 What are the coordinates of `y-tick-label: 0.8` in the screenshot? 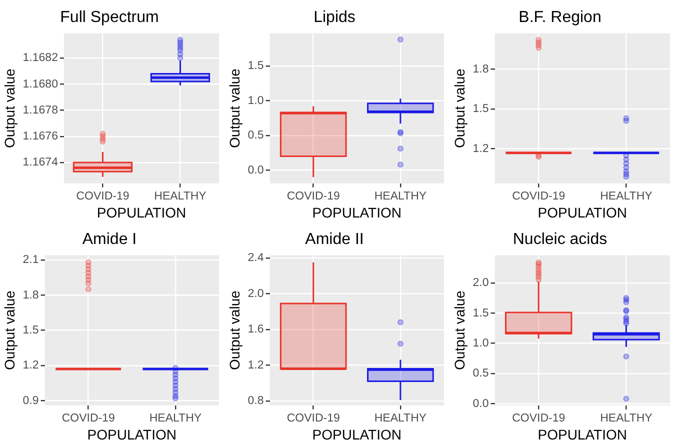 It's located at (256, 401).